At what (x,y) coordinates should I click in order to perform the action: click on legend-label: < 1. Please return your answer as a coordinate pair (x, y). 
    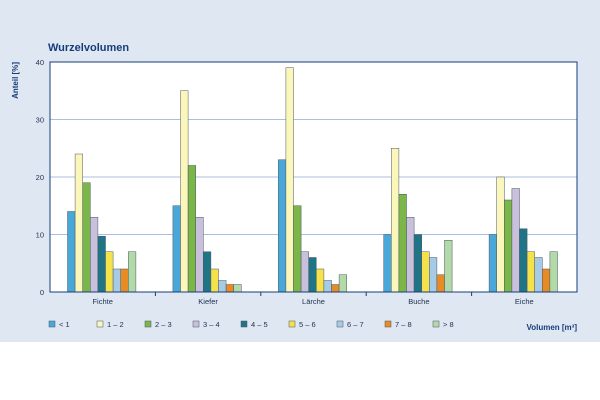
    Looking at the image, I should click on (64, 324).